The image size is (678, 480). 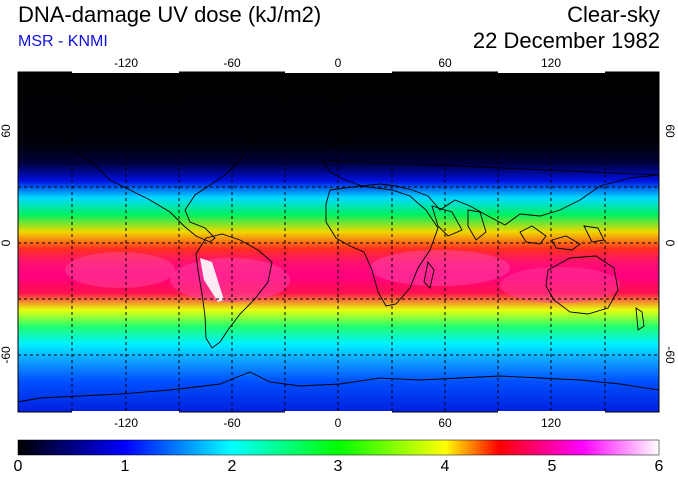 I want to click on source-label: MSR - KNMI, so click(x=63, y=41).